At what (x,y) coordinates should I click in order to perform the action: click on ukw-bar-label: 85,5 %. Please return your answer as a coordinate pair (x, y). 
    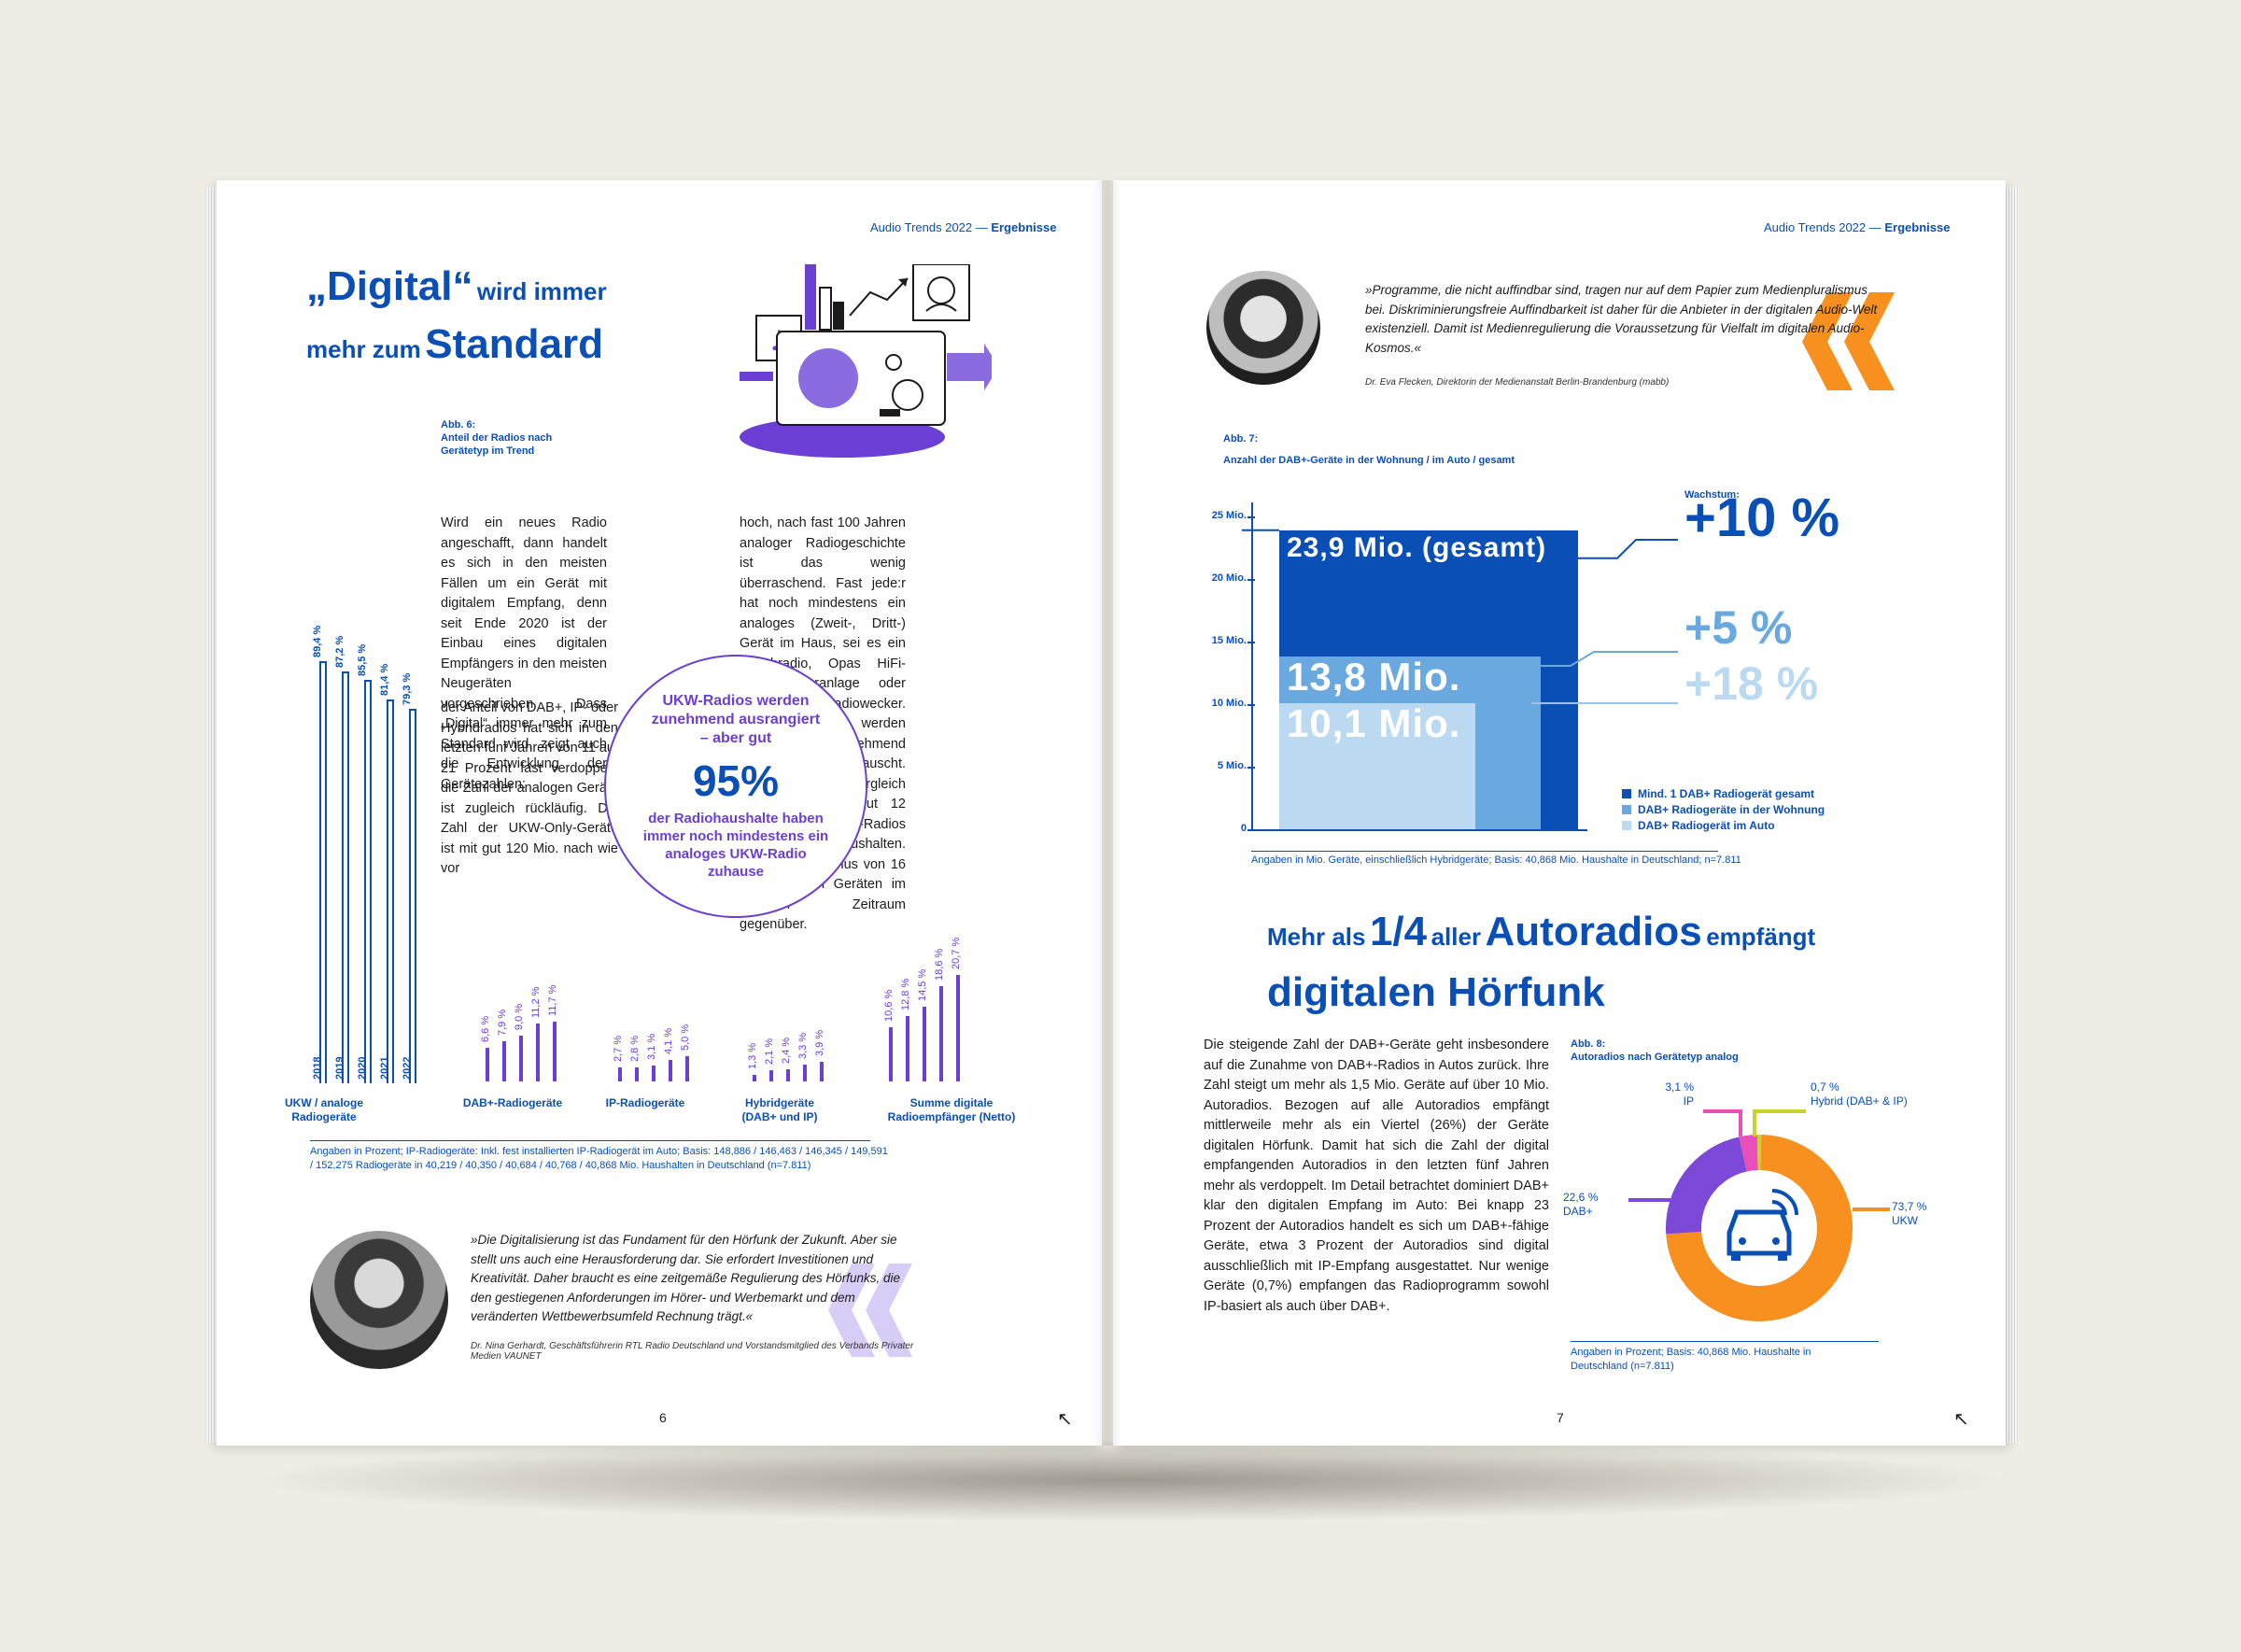
    Looking at the image, I should click on (362, 659).